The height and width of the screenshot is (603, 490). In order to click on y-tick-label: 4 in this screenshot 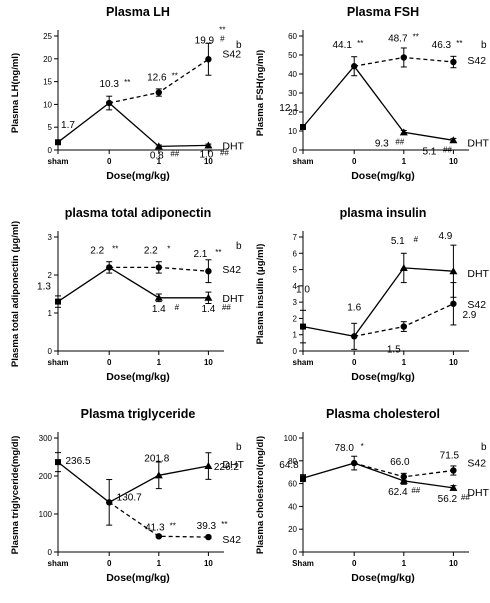, I will do `click(295, 286)`.